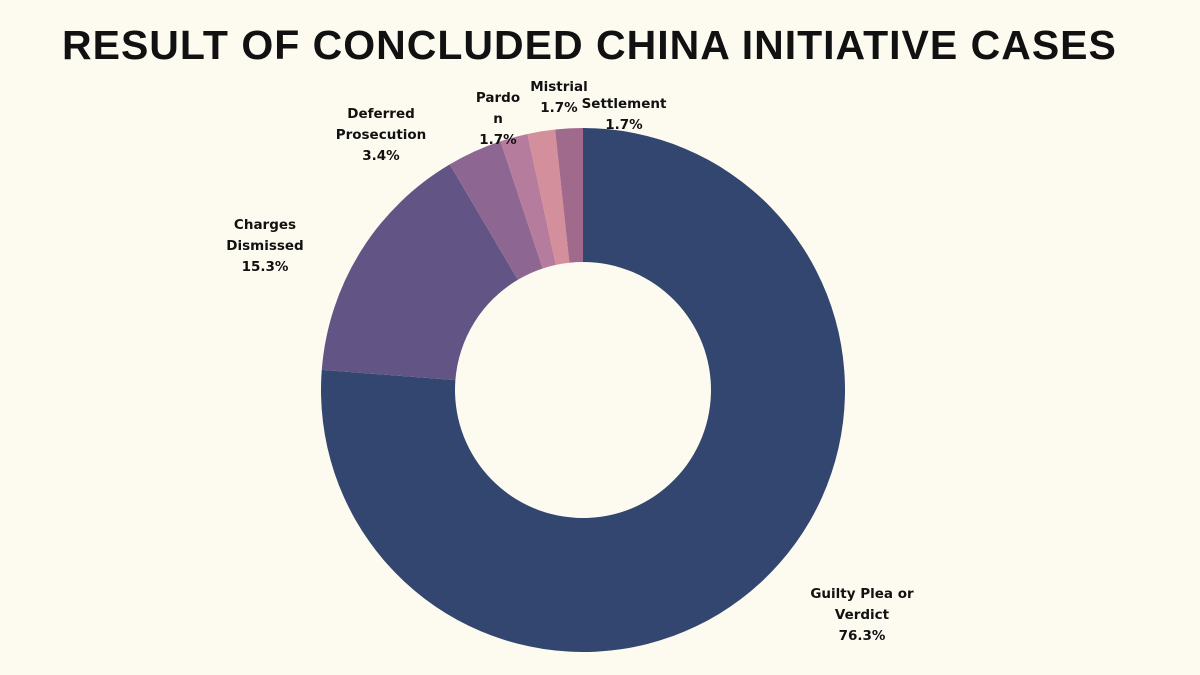 The width and height of the screenshot is (1200, 675). What do you see at coordinates (624, 114) in the screenshot?
I see `label-settlement: Settlement 1.7%` at bounding box center [624, 114].